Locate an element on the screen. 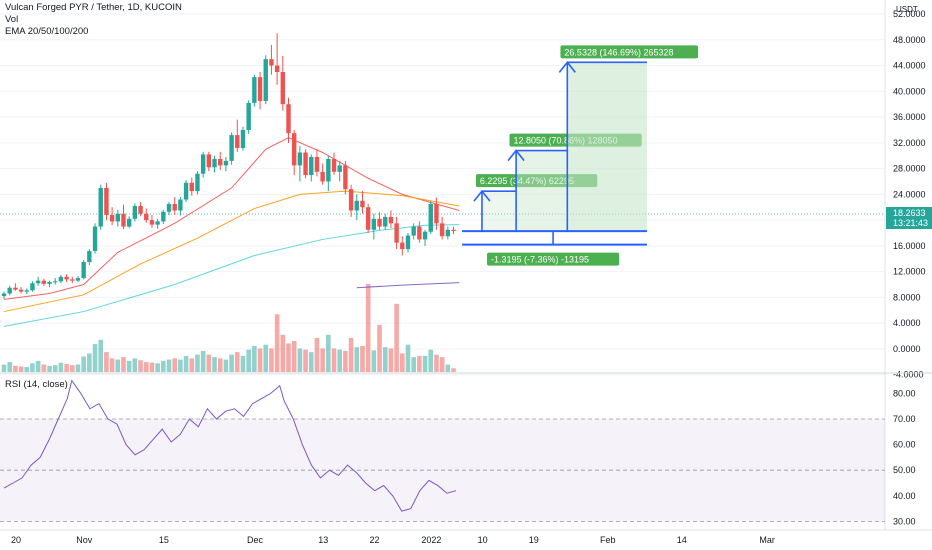  time-tick-label: Mar is located at coordinates (767, 540).